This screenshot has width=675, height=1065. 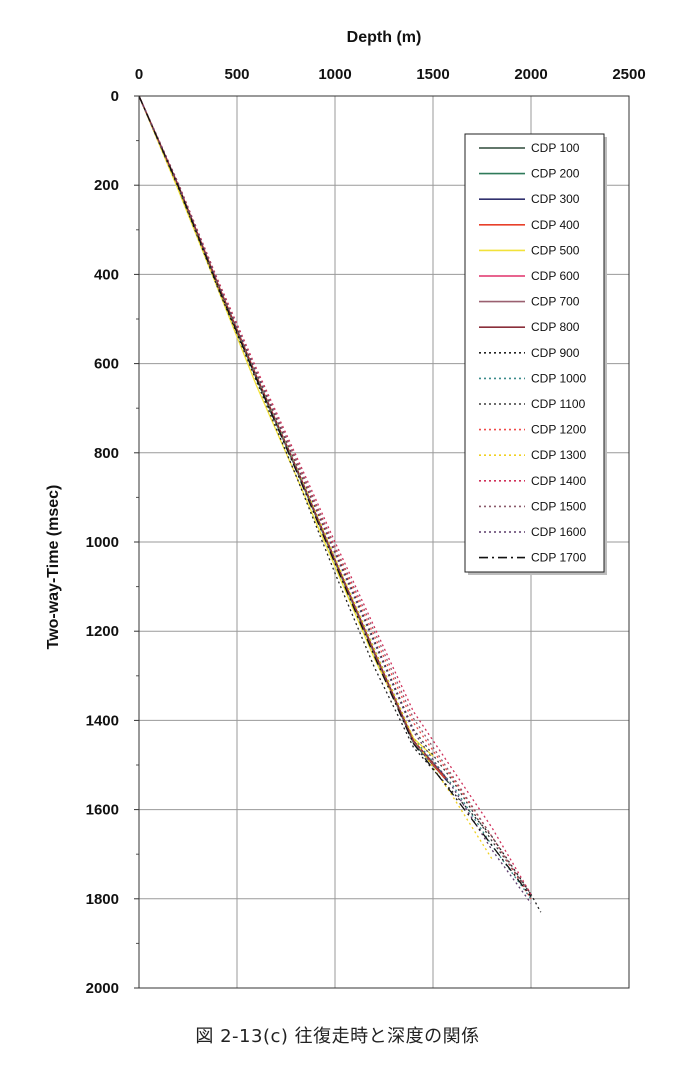 What do you see at coordinates (384, 37) in the screenshot?
I see `x-axis-title: Depth (m)` at bounding box center [384, 37].